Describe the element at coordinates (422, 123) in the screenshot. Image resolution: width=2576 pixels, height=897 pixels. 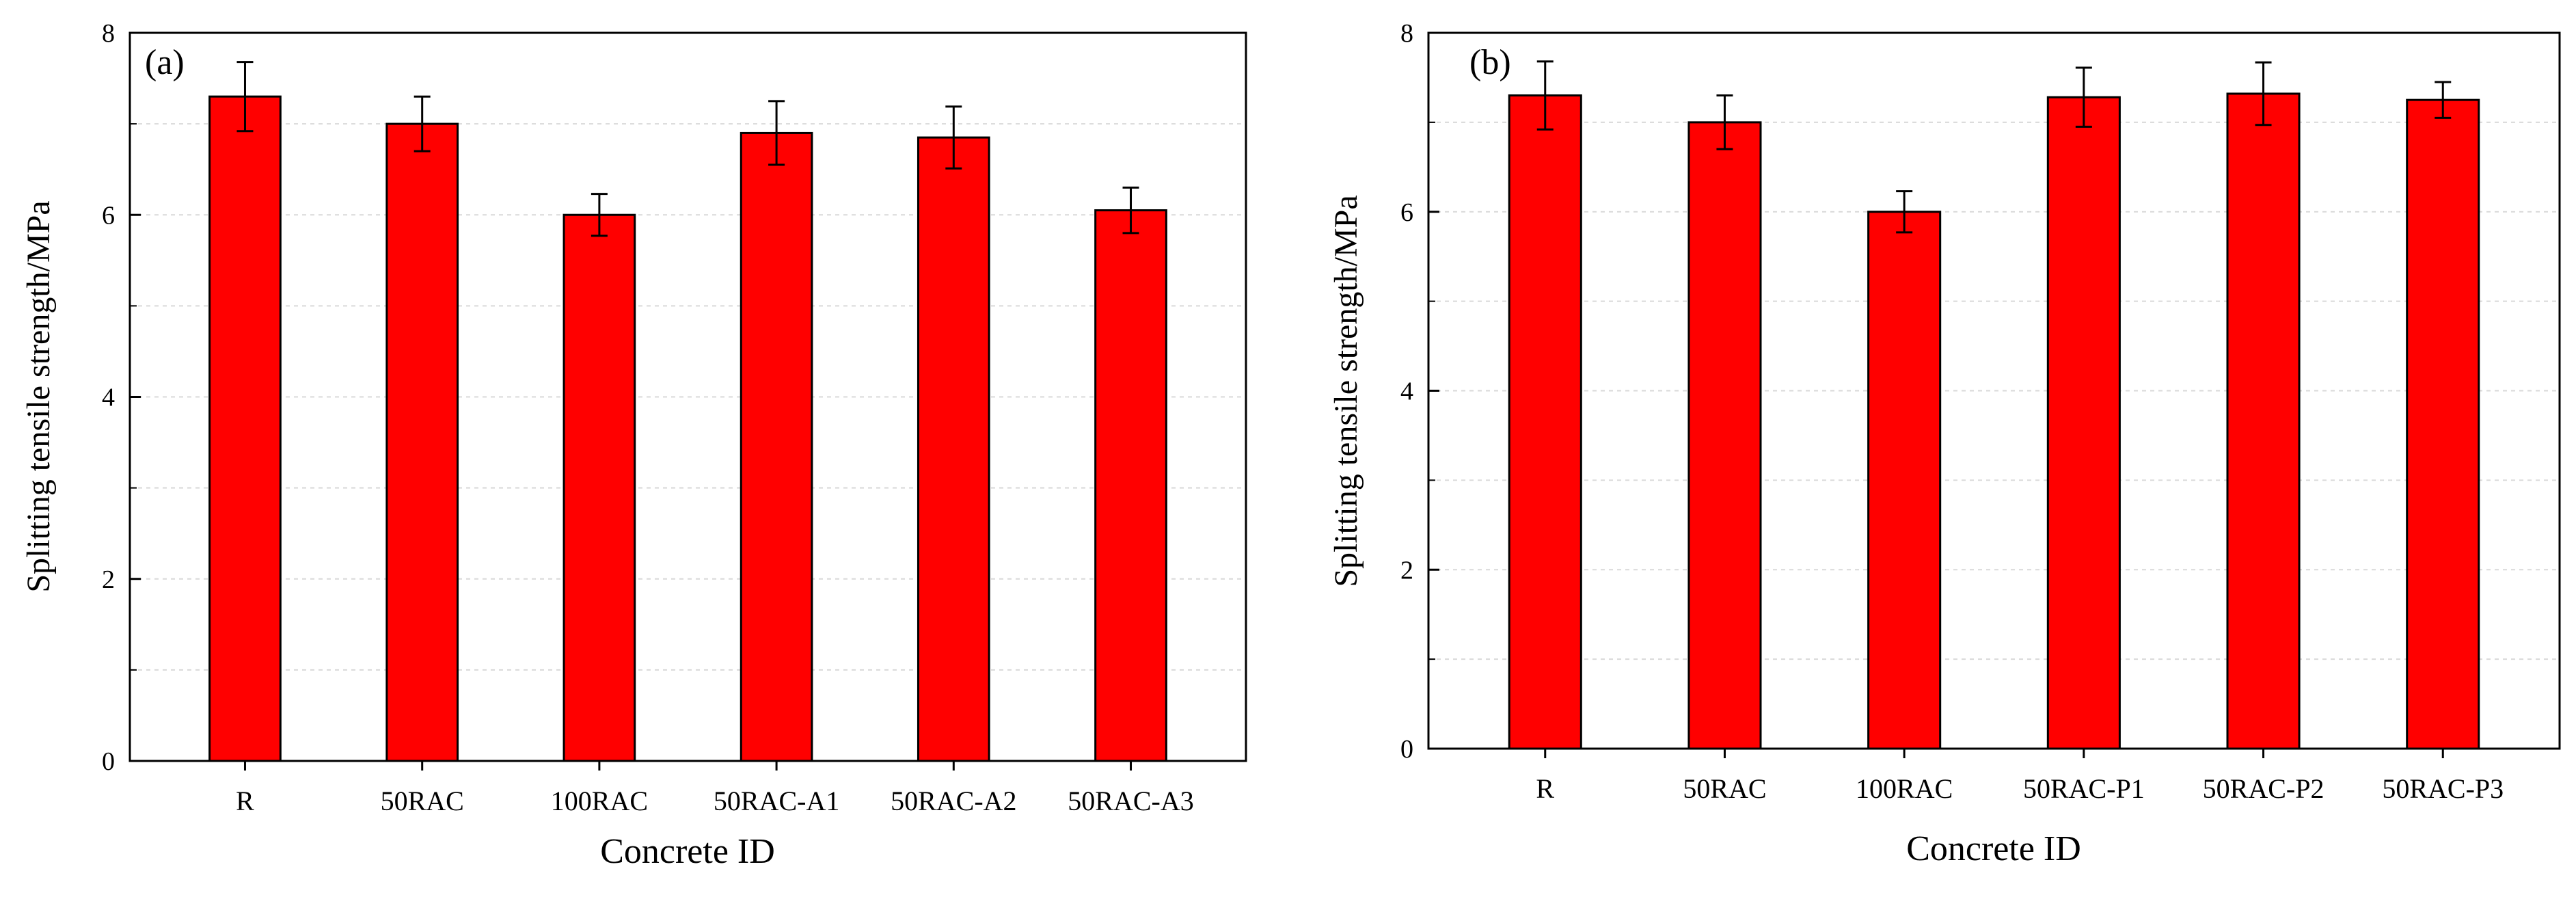
I see `error-bar-a-50rac` at that location.